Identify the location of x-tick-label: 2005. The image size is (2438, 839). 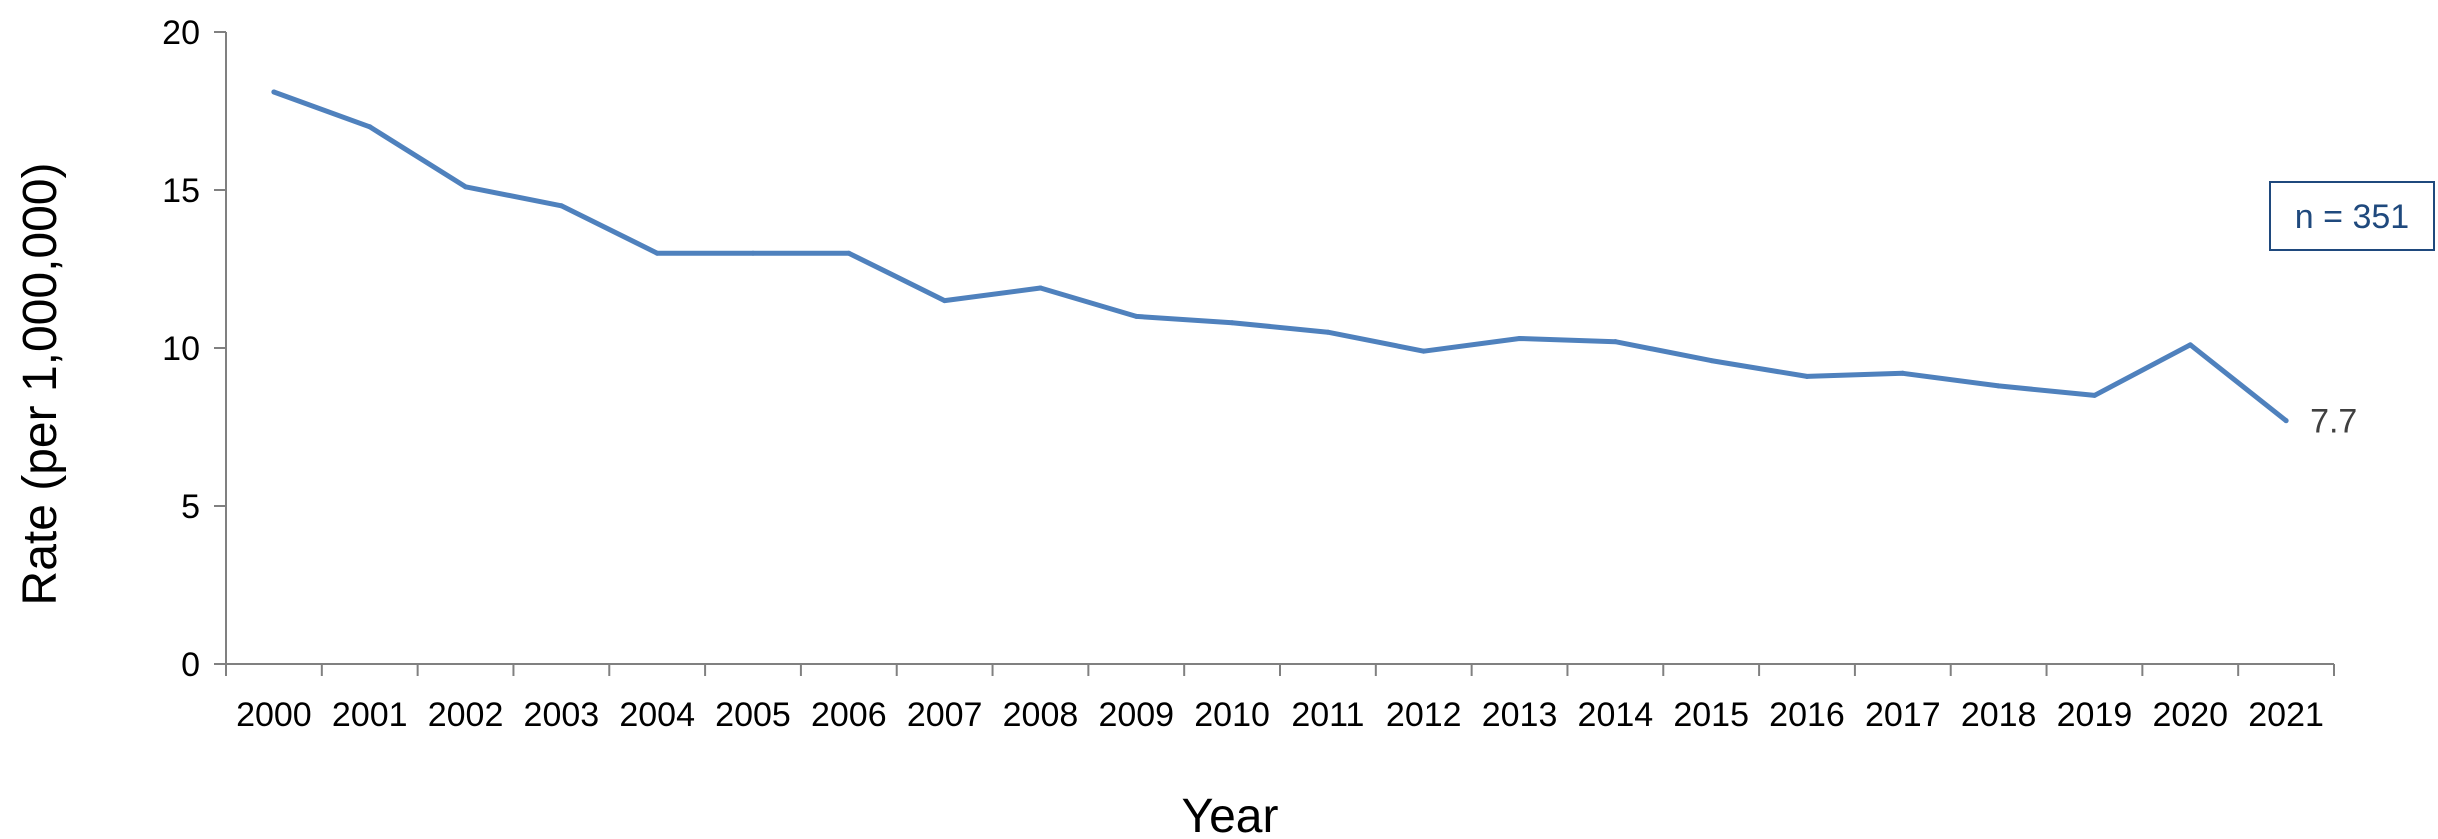
(753, 715).